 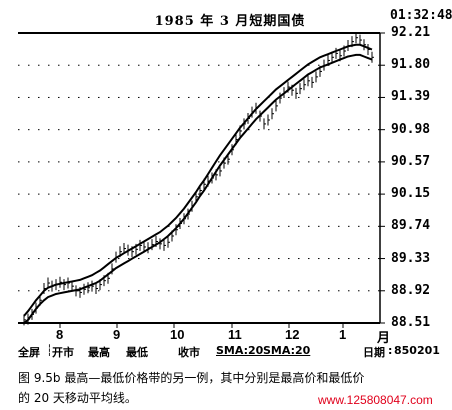 What do you see at coordinates (63, 352) in the screenshot?
I see `open-label: 开市` at bounding box center [63, 352].